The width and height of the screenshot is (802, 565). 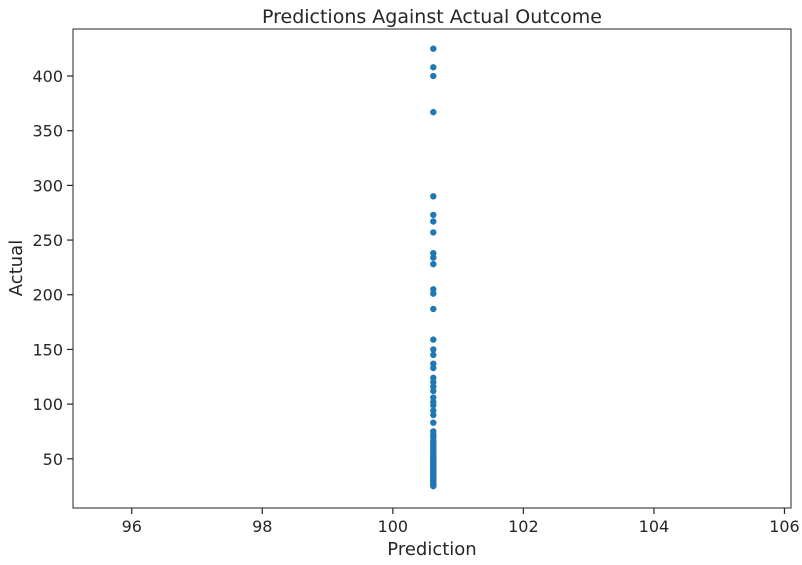 What do you see at coordinates (47, 240) in the screenshot?
I see `y-tick-label: 250` at bounding box center [47, 240].